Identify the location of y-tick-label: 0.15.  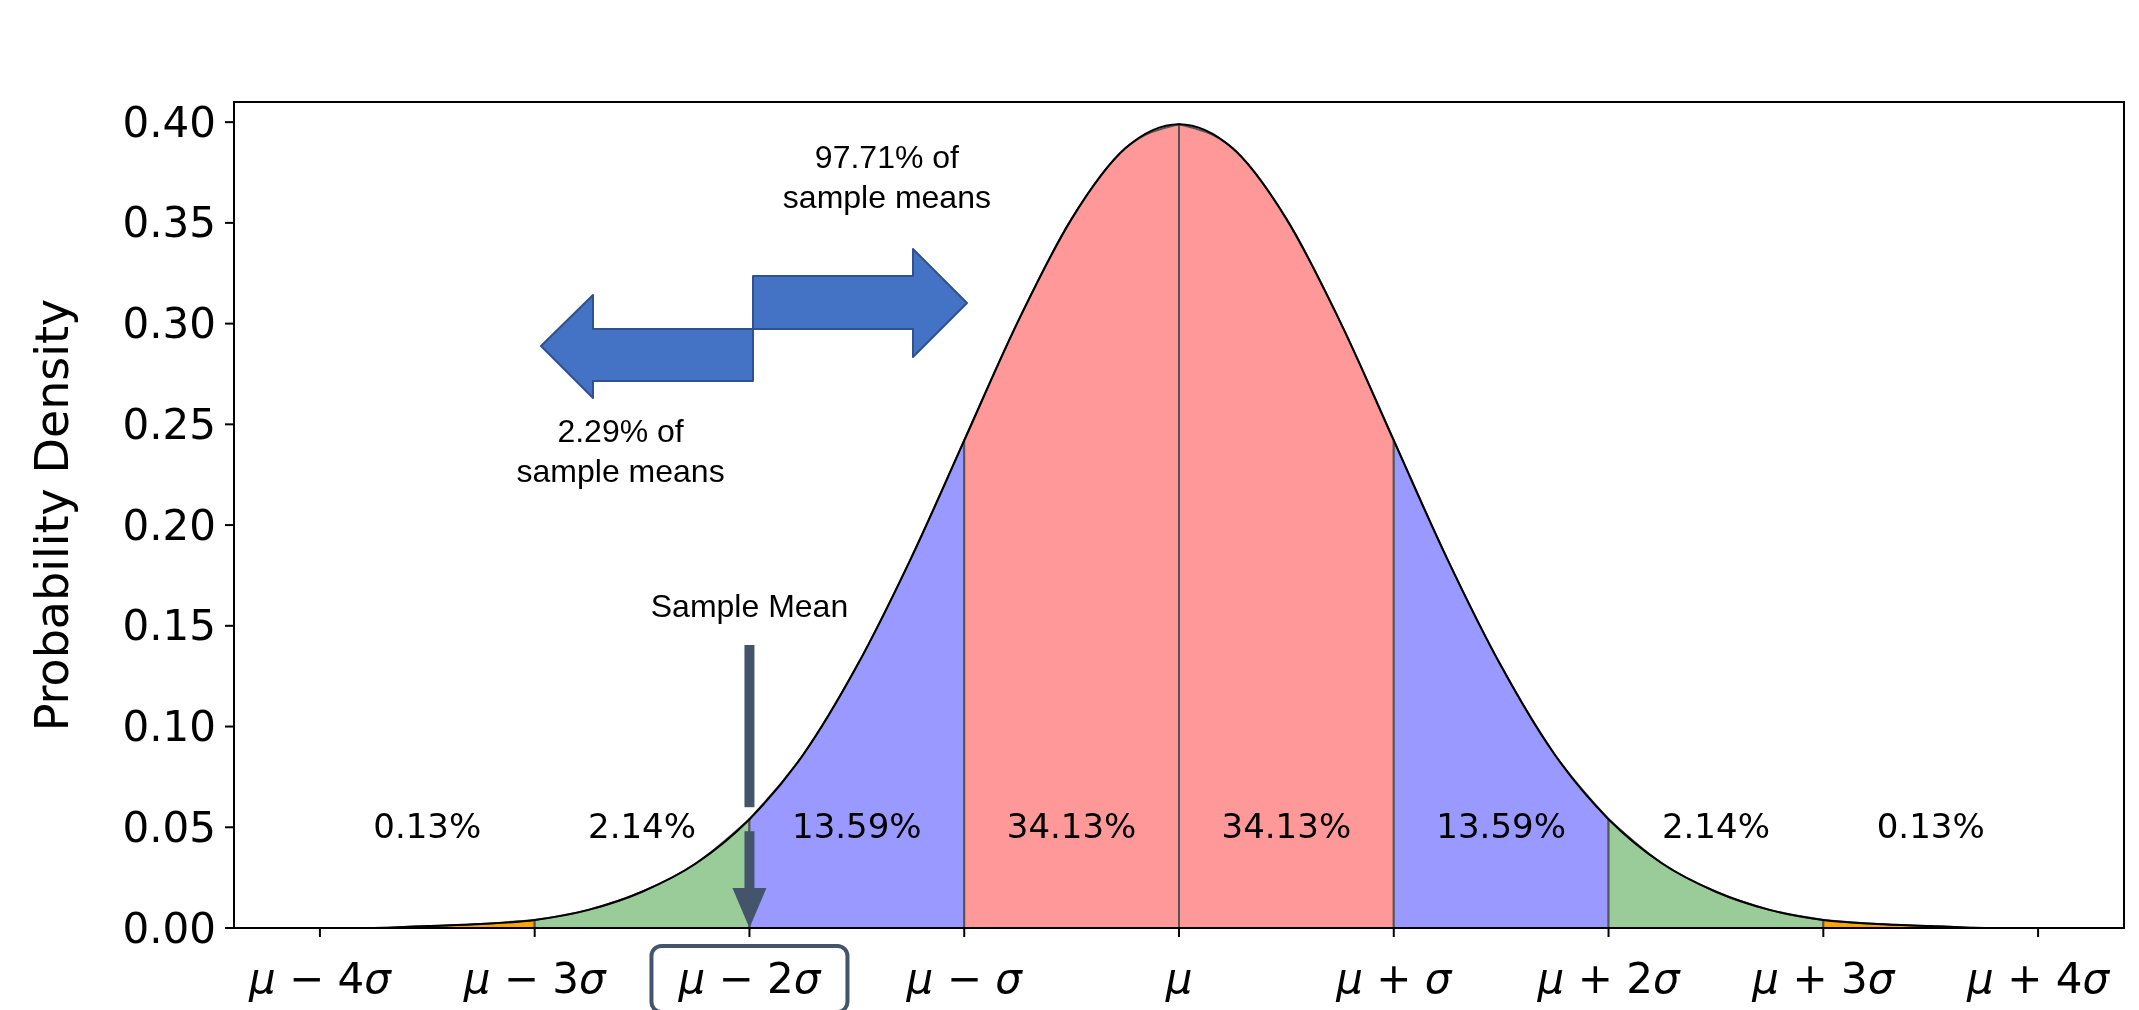
(169, 626).